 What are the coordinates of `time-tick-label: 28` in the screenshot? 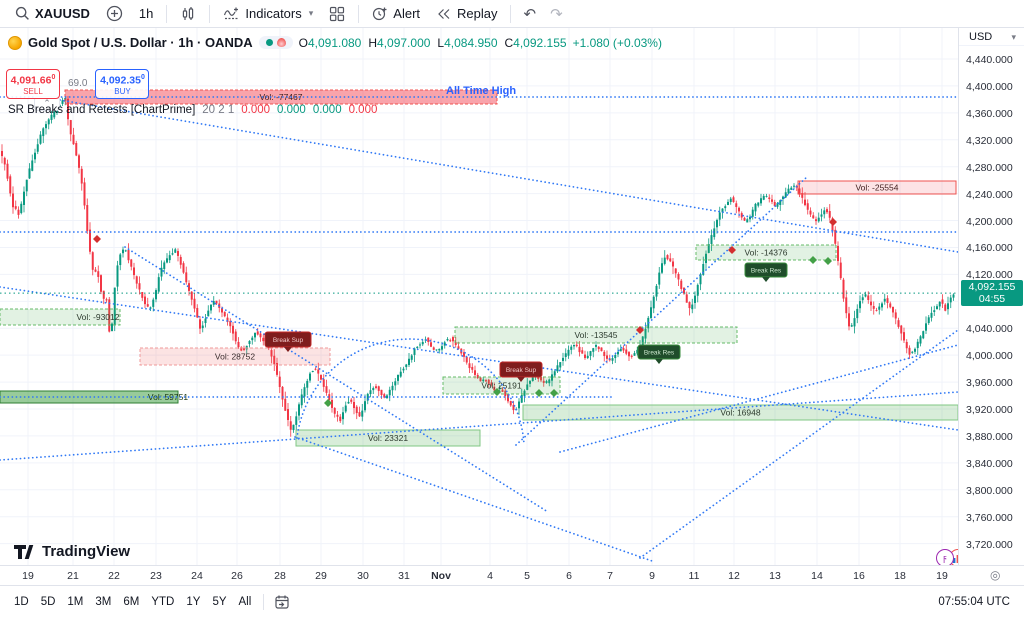 It's located at (280, 576).